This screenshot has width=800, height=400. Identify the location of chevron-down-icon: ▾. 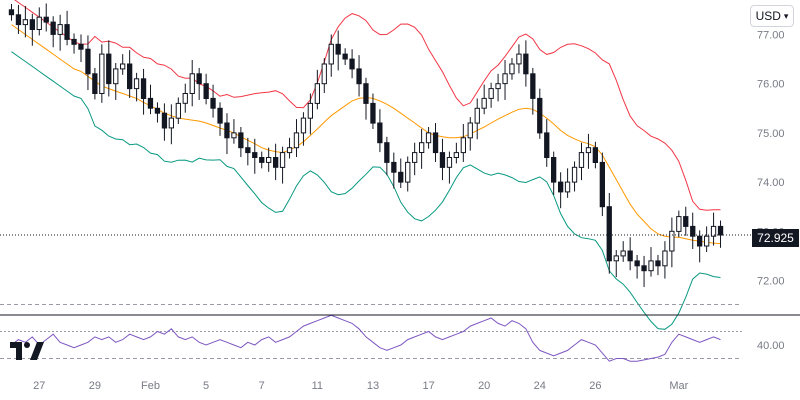
(786, 15).